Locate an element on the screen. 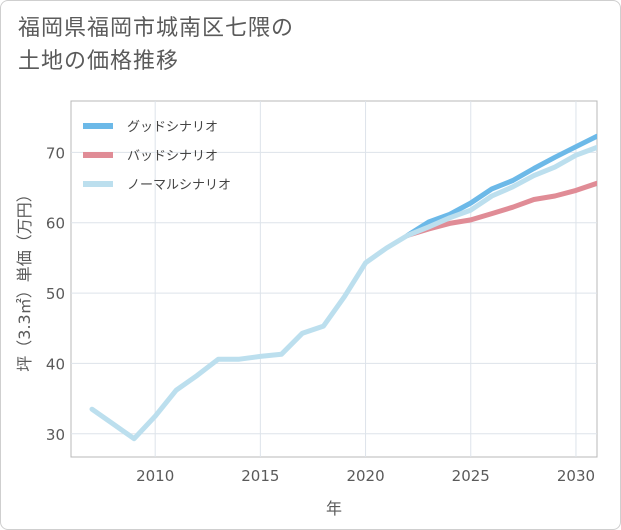 The height and width of the screenshot is (530, 621). chart-title-line-2: 土地の価格推移 is located at coordinates (99, 61).